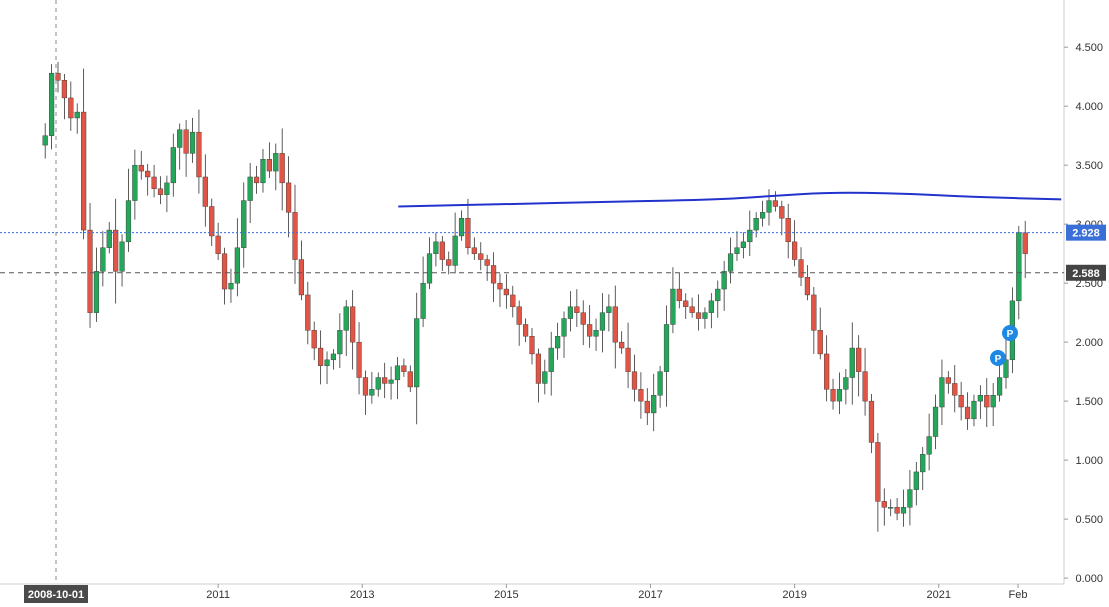 The image size is (1109, 607). I want to click on current-price-label: 2.928, so click(1086, 234).